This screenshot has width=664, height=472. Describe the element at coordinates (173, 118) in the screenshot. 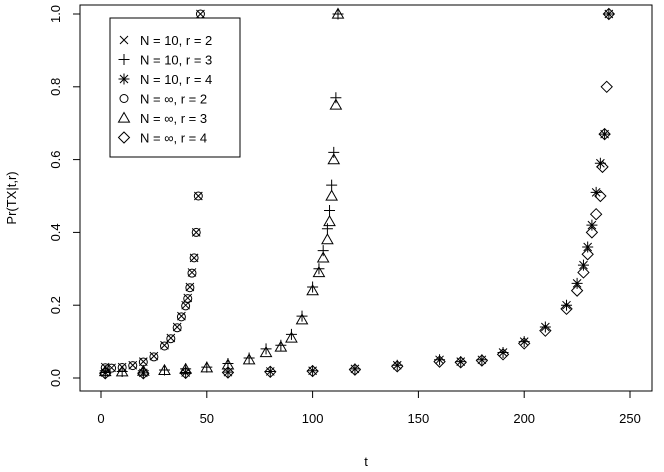

I see `legend-label: N = ∞, r = 3` at that location.